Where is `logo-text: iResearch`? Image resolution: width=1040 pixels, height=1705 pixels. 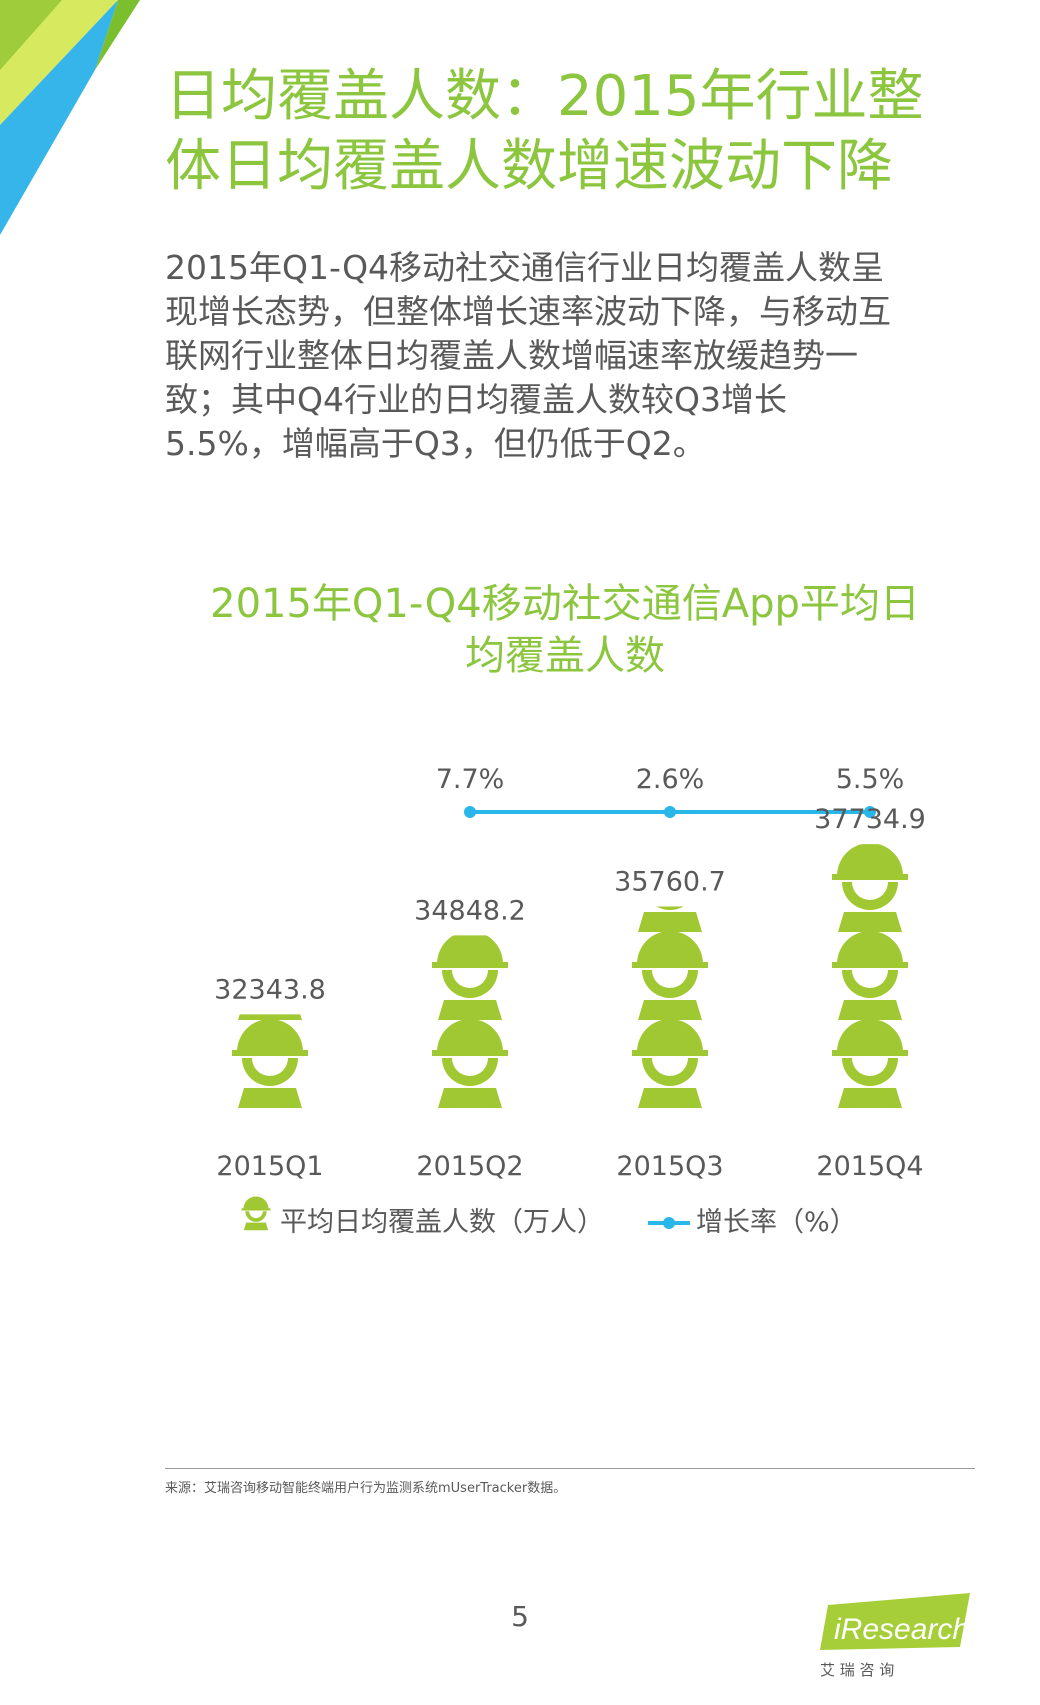 logo-text: iResearch is located at coordinates (901, 1629).